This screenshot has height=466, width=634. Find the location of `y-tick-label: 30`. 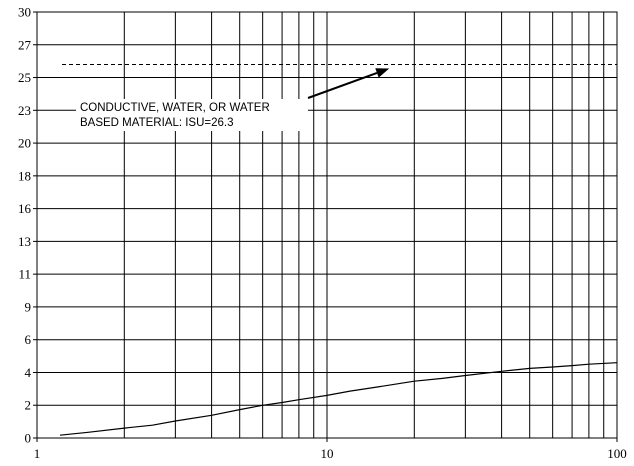

y-tick-label: 30 is located at coordinates (24, 12).